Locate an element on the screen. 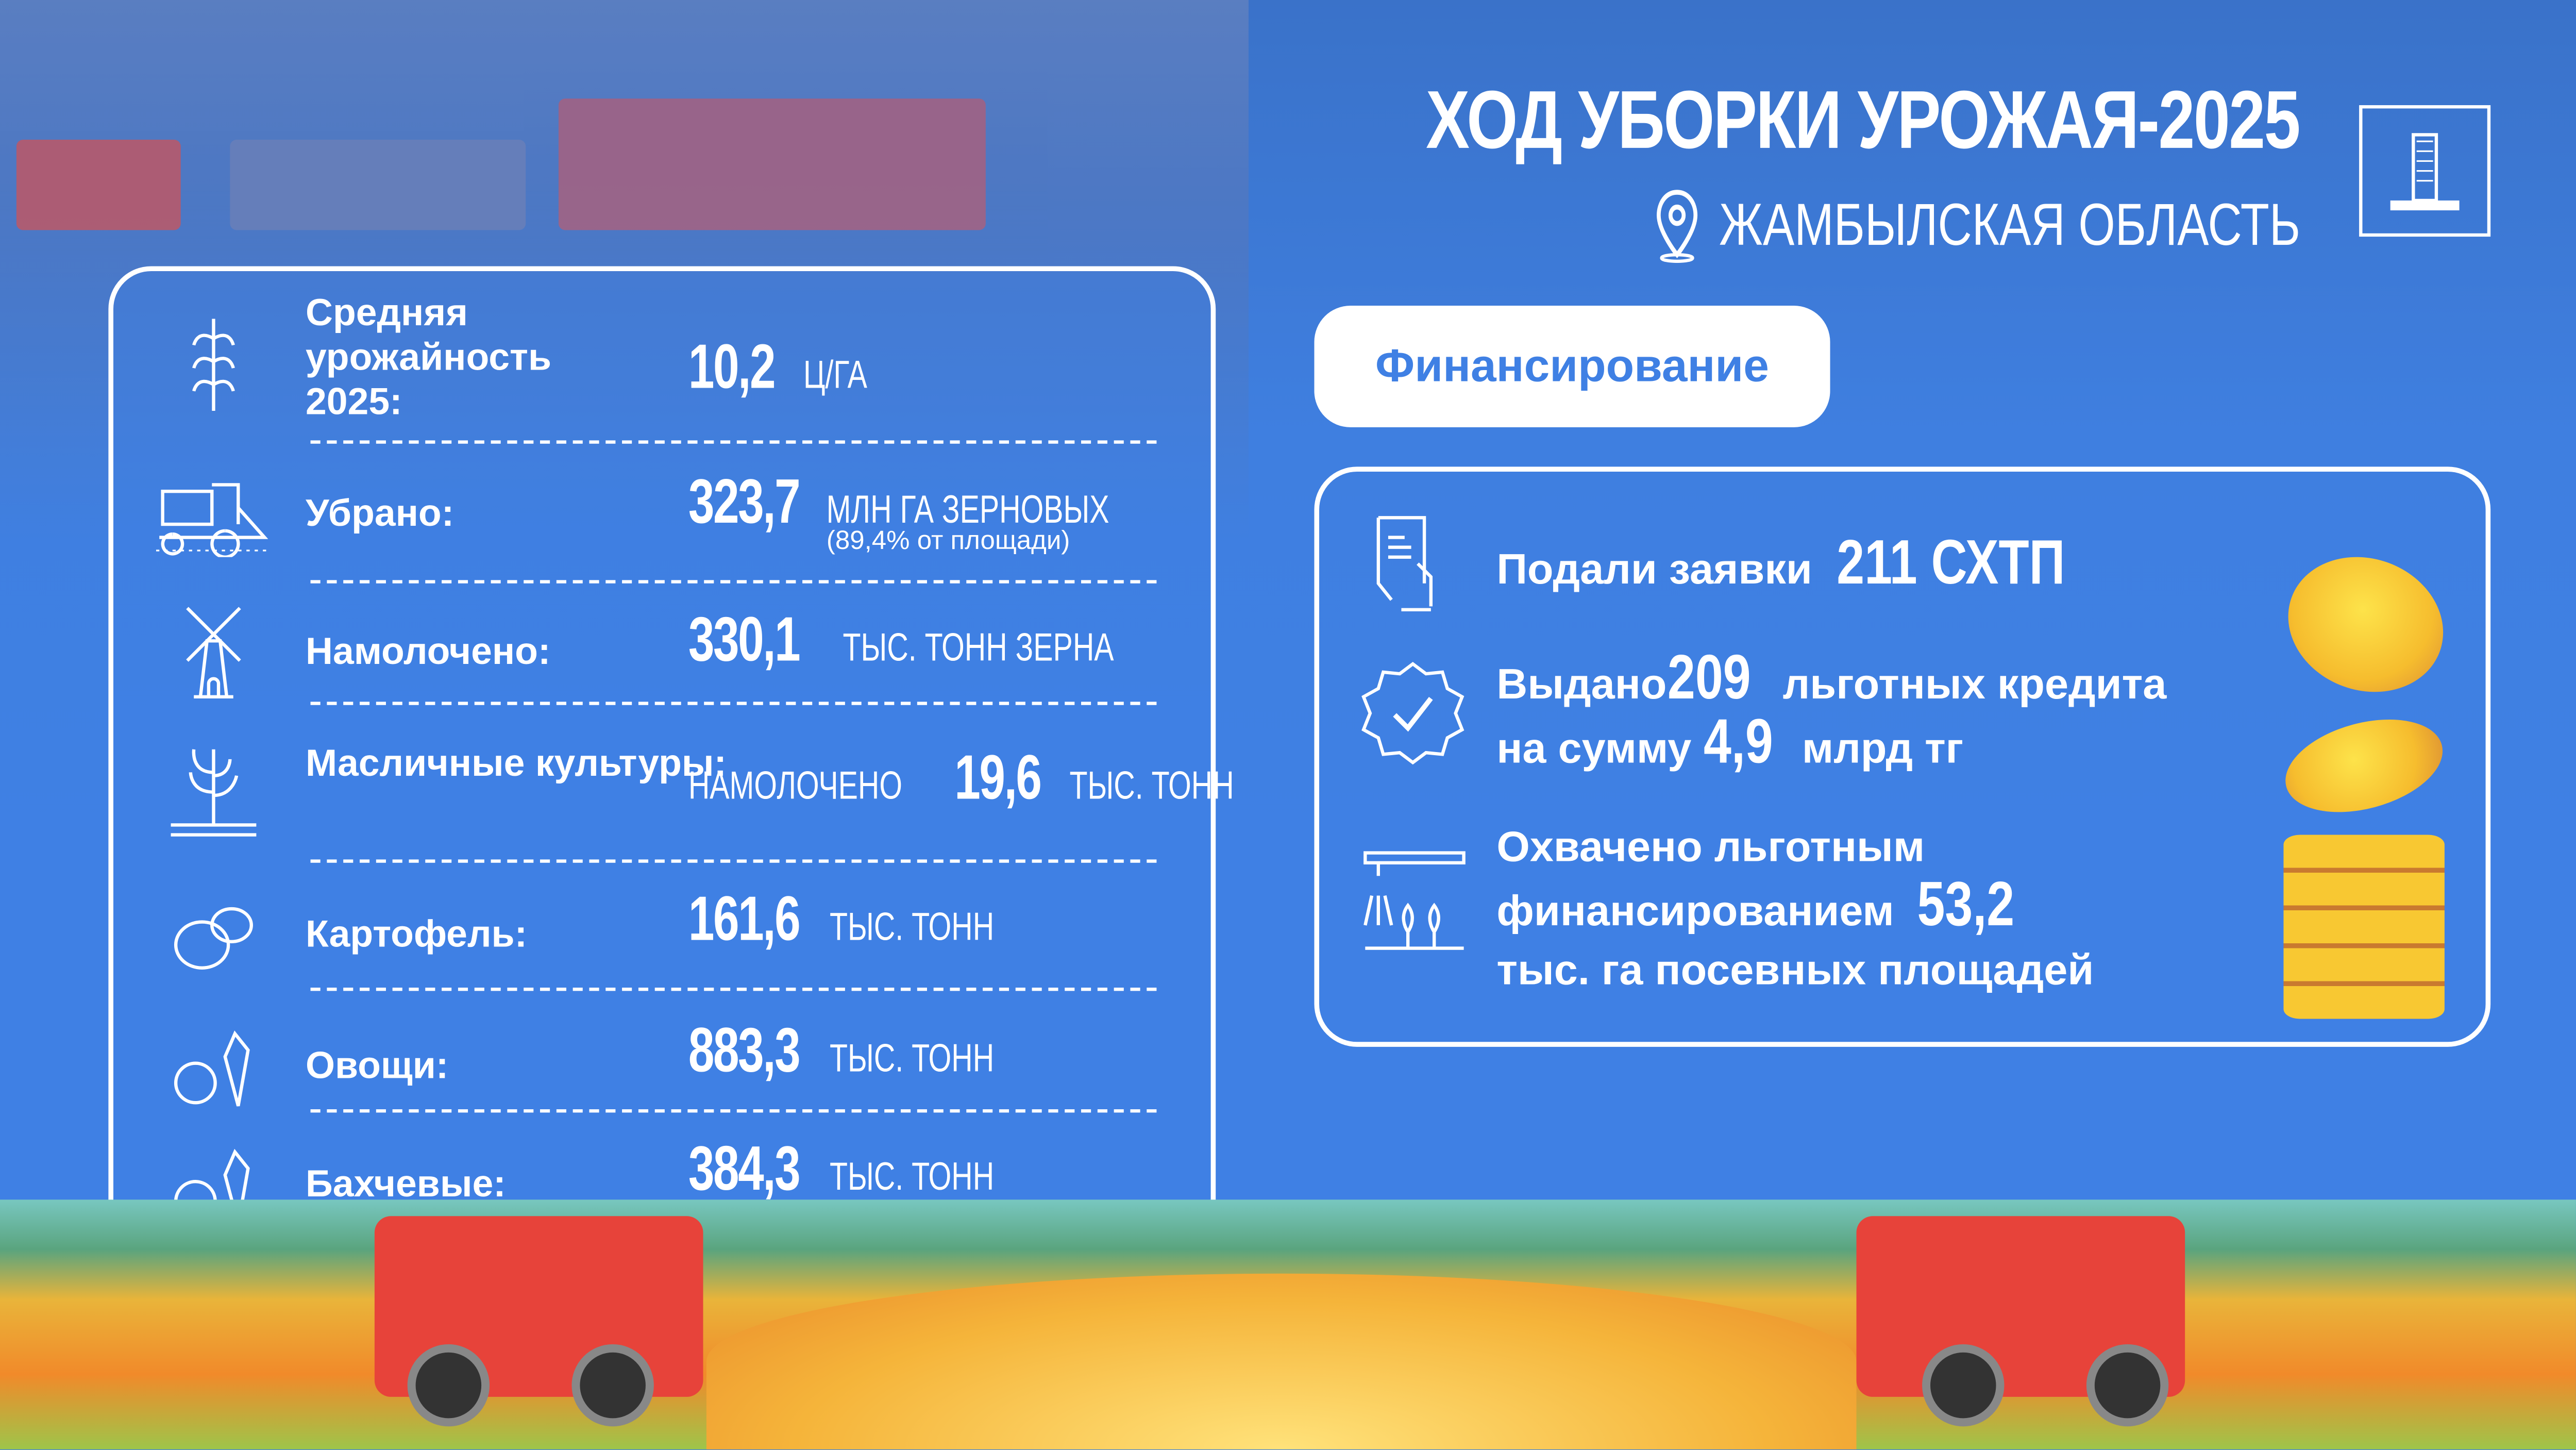  text: на сумму is located at coordinates (1594, 748).